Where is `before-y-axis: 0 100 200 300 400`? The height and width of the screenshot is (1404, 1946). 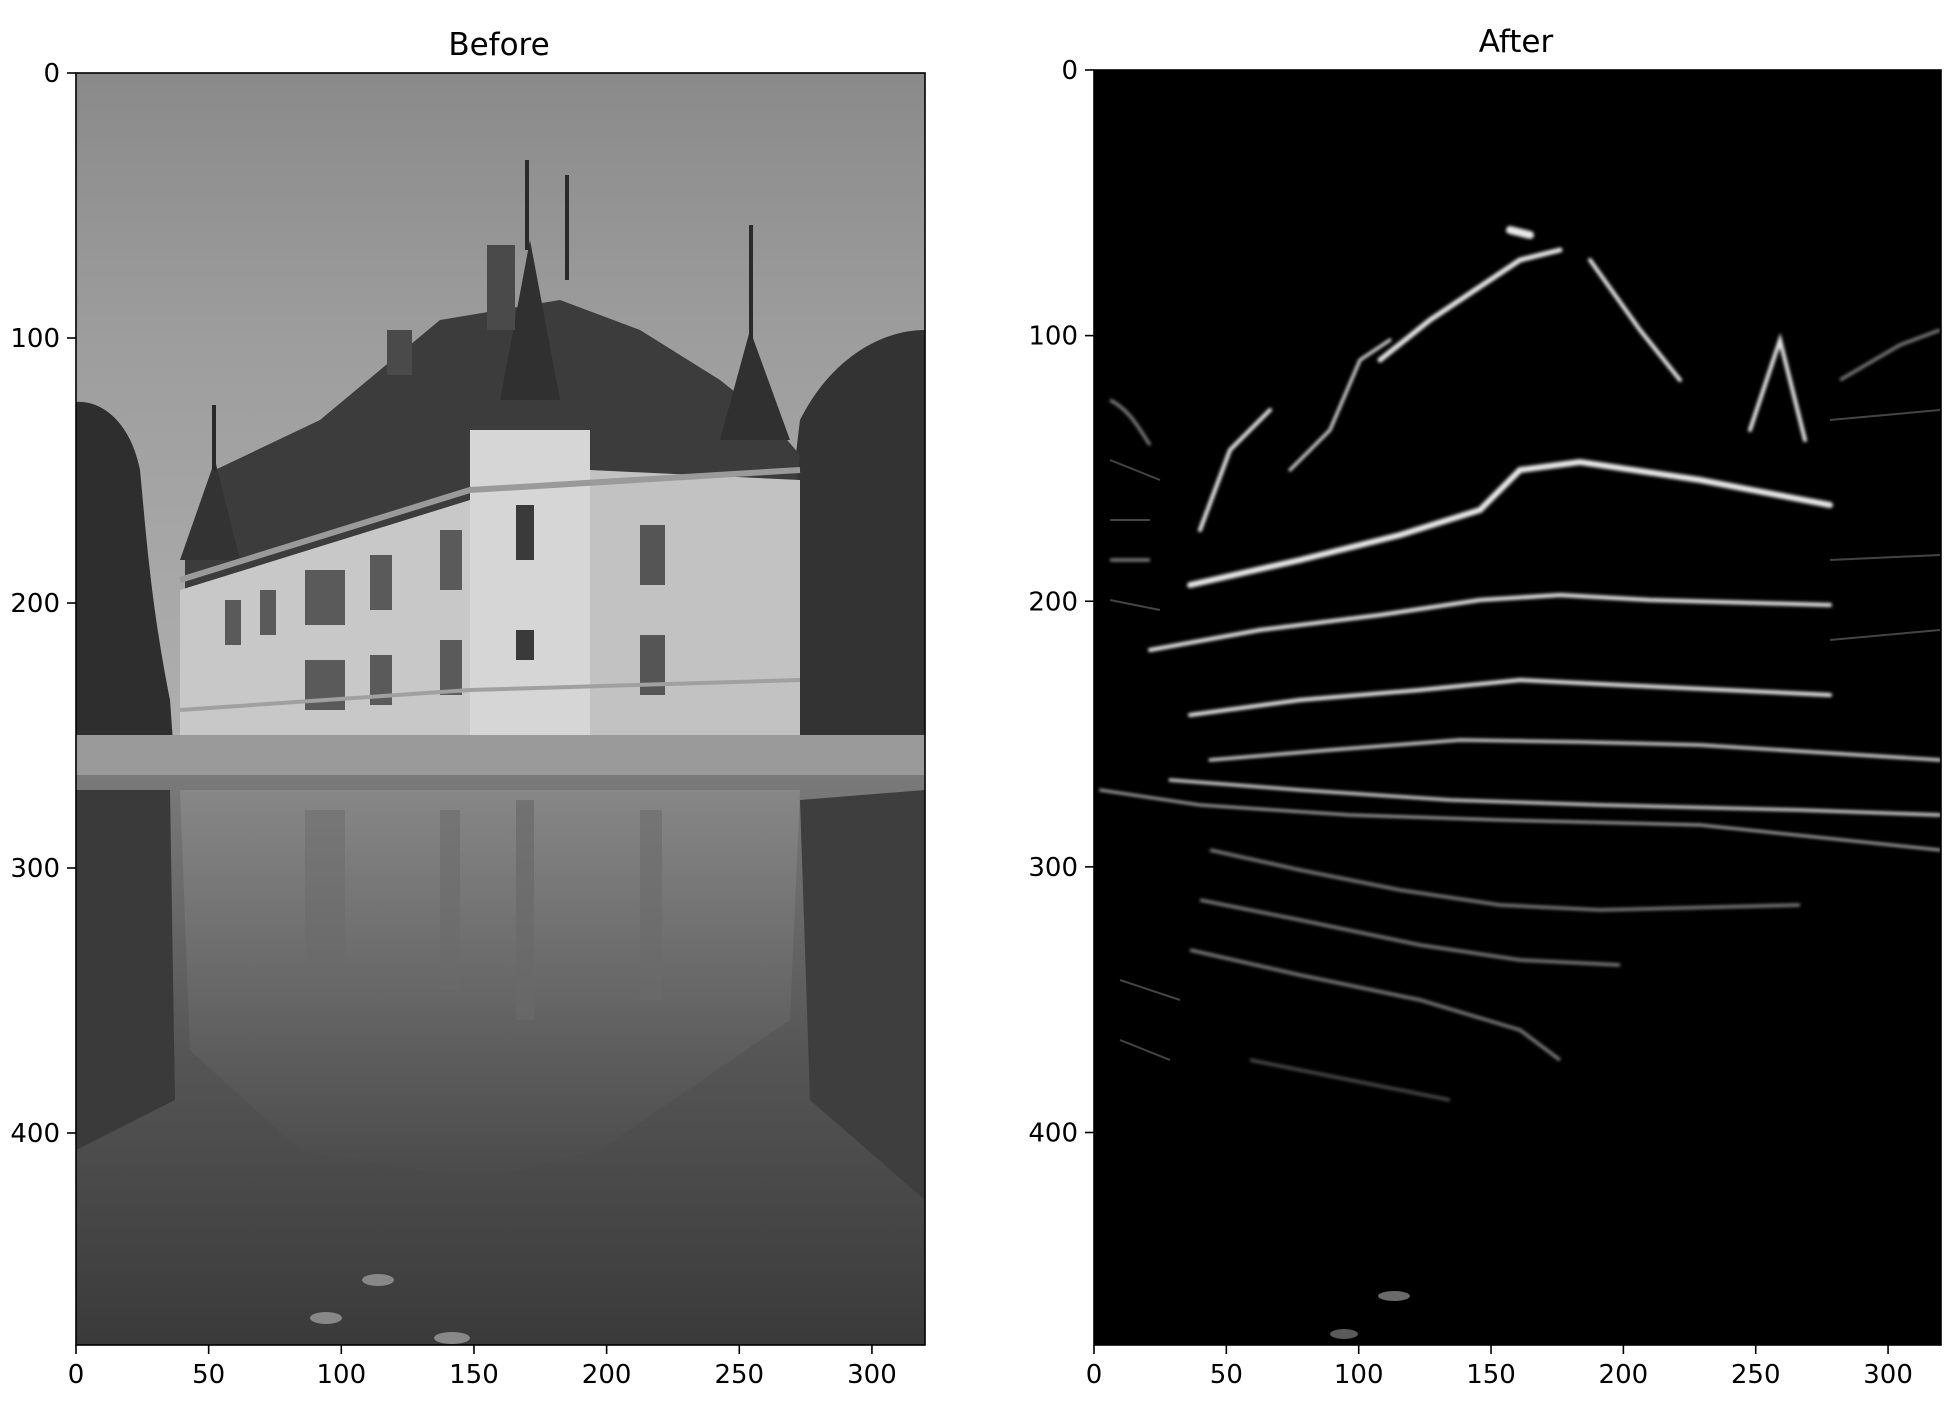 before-y-axis: 0 100 200 300 400 is located at coordinates (43, 604).